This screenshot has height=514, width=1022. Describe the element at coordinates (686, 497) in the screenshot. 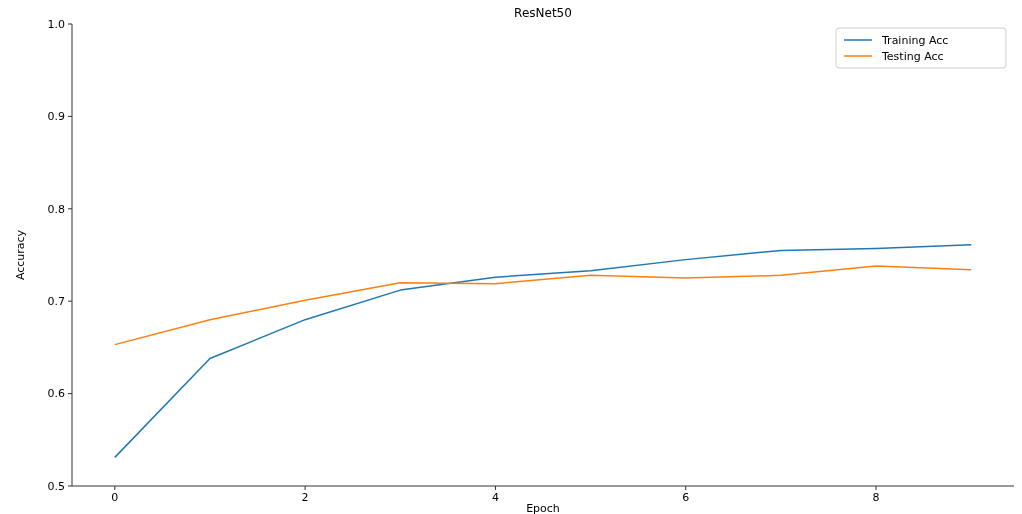

I see `x-tick-label: 6` at that location.